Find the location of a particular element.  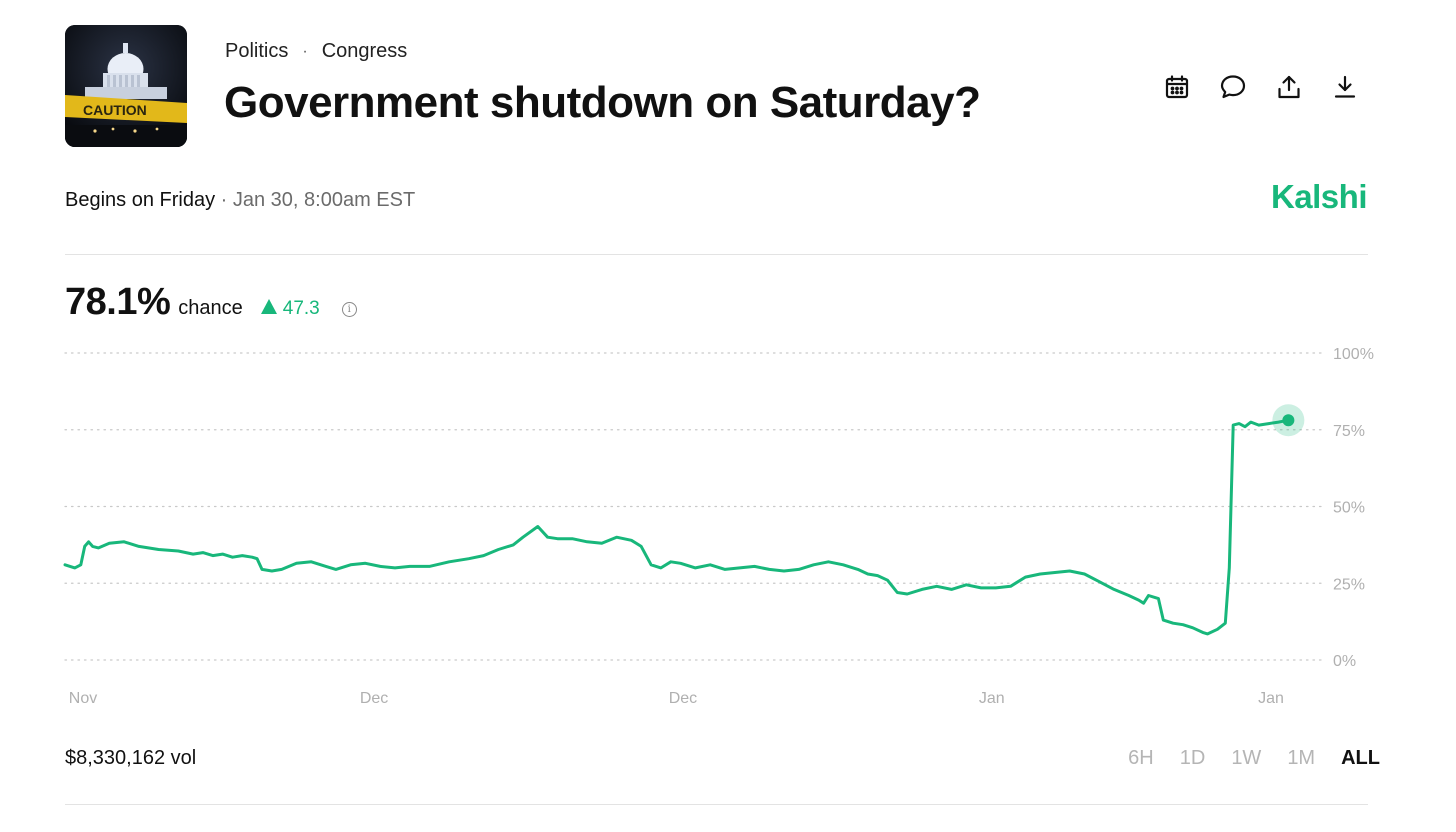

begins-label: Begins on Friday is located at coordinates (140, 200).